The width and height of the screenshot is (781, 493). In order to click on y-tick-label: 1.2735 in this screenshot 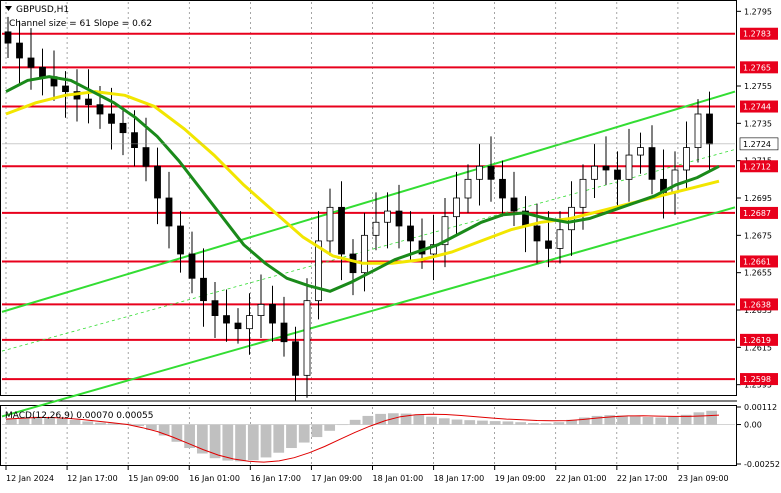, I will do `click(758, 123)`.